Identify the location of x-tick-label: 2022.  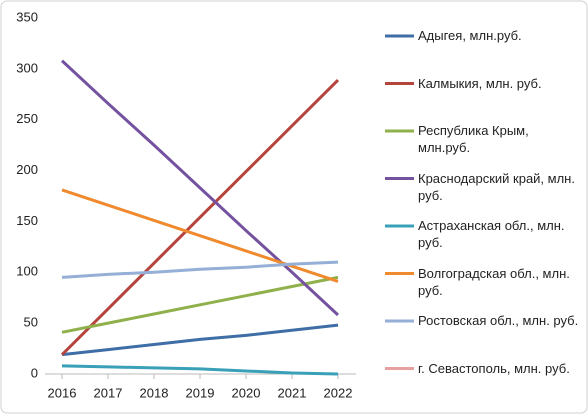
(338, 392).